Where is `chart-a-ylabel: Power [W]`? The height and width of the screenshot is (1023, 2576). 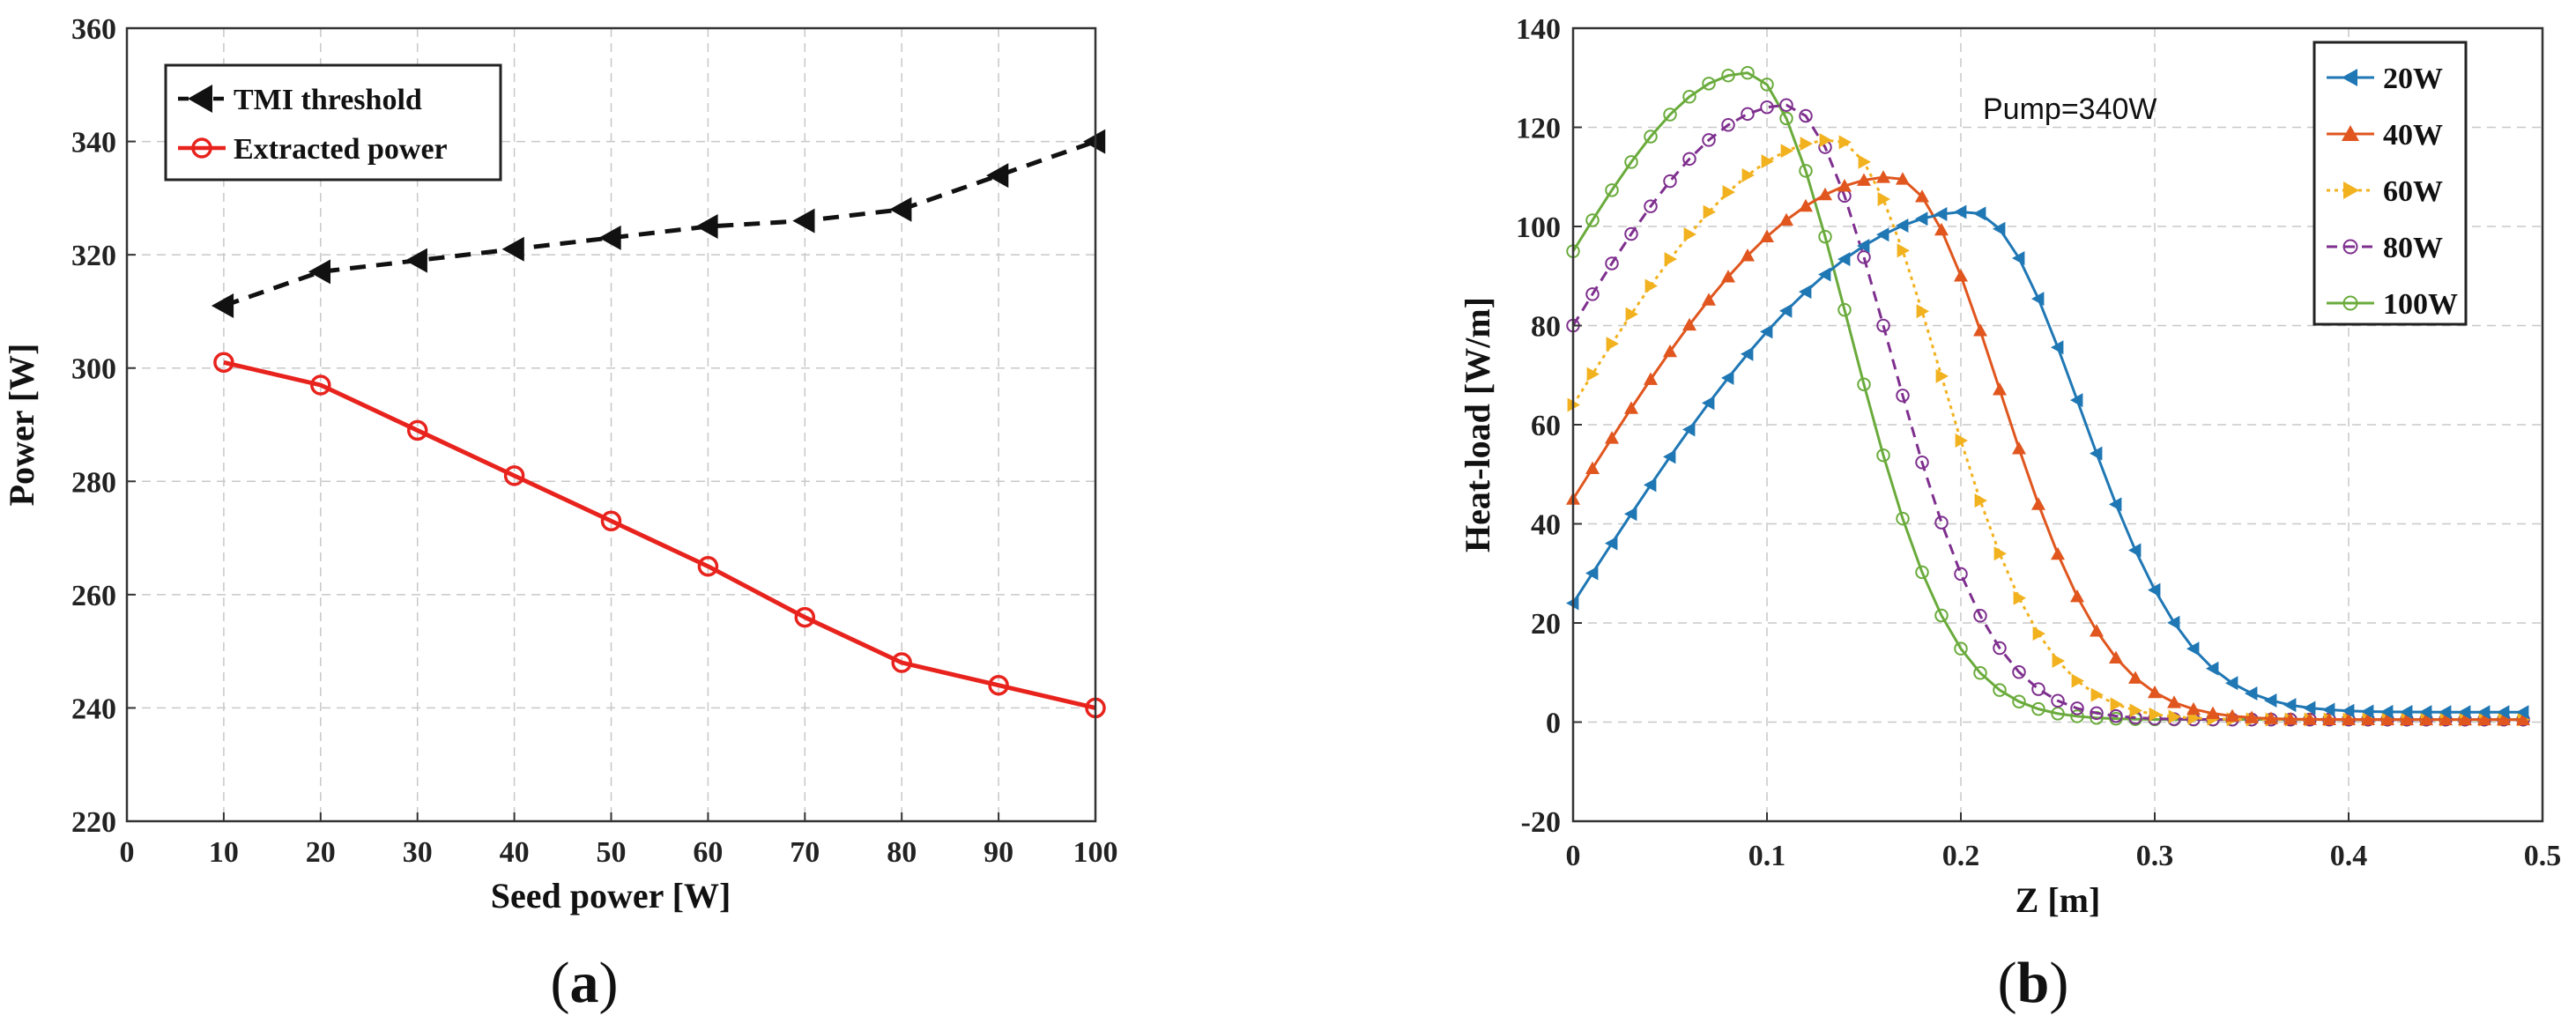
chart-a-ylabel: Power [W] is located at coordinates (21, 426).